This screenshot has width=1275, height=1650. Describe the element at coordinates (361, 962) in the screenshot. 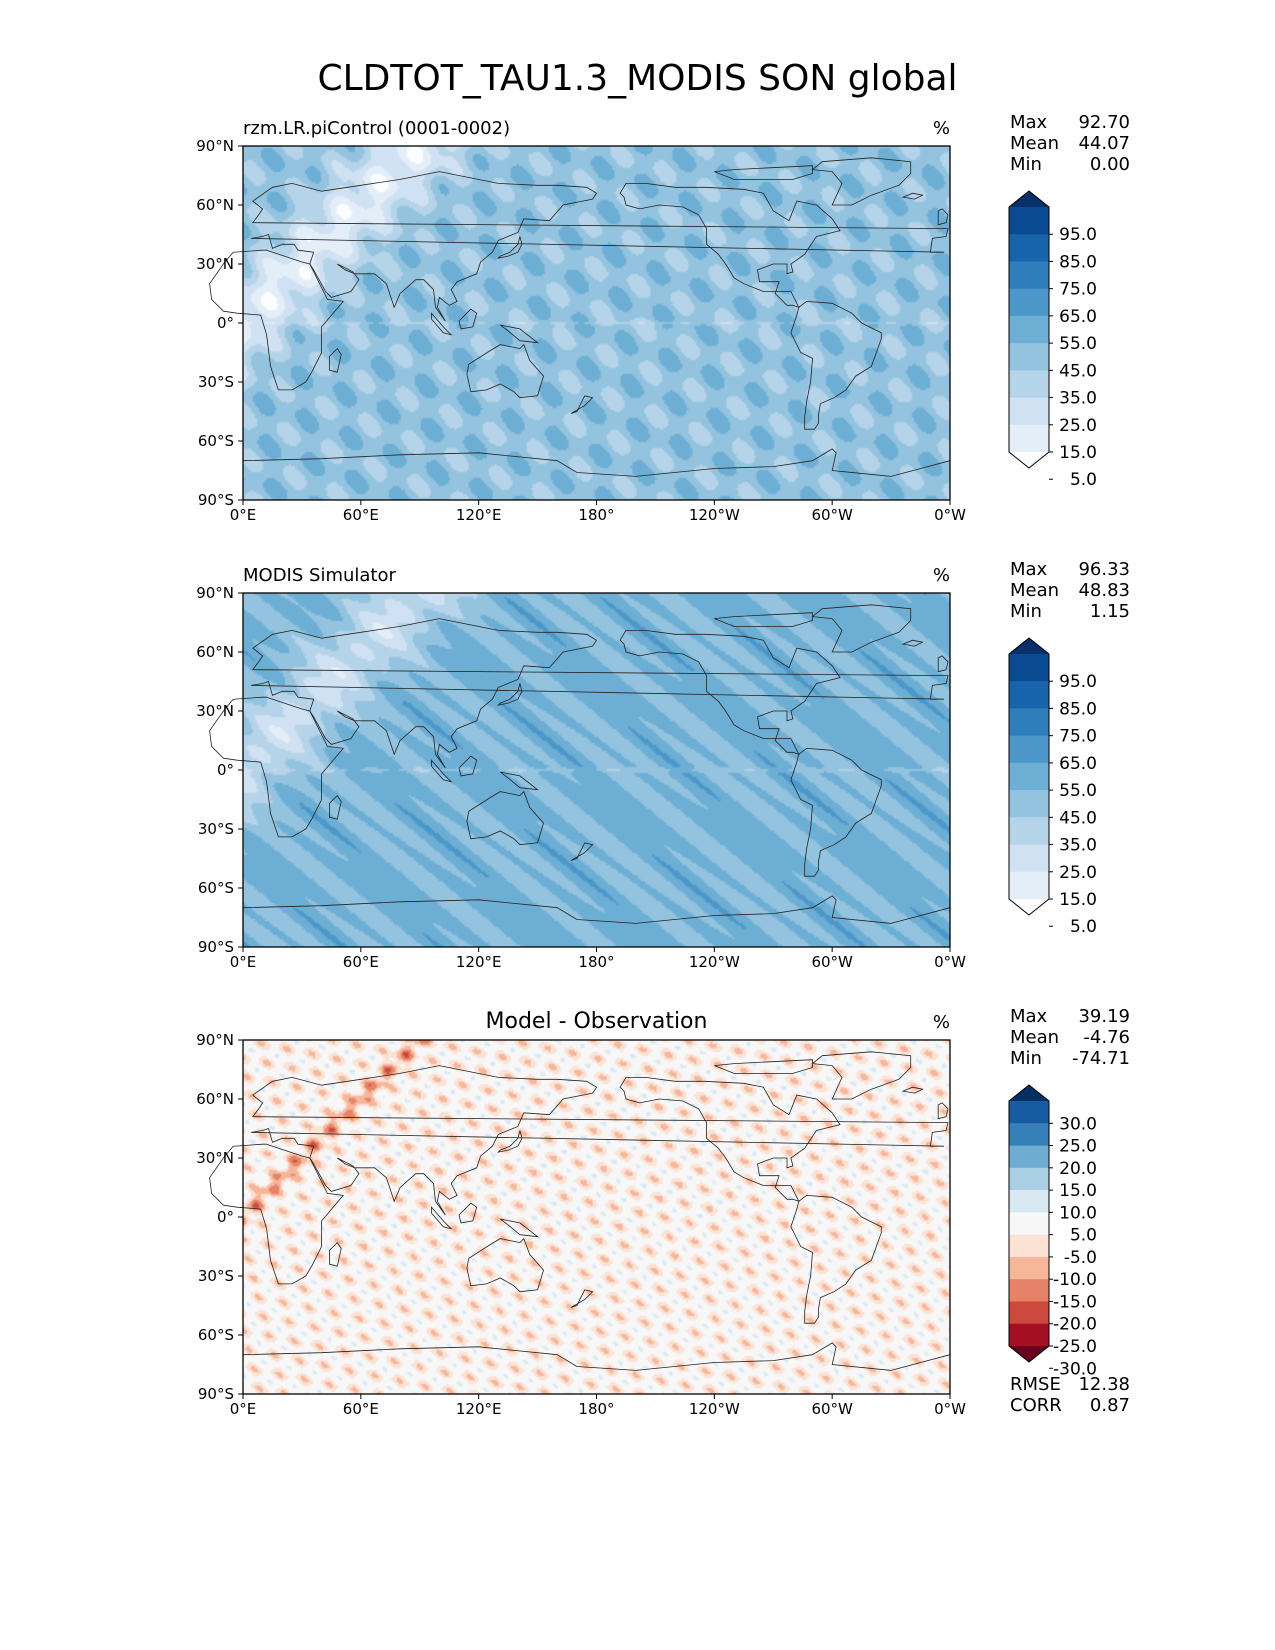

I see `x-tick-label: 60°E` at that location.